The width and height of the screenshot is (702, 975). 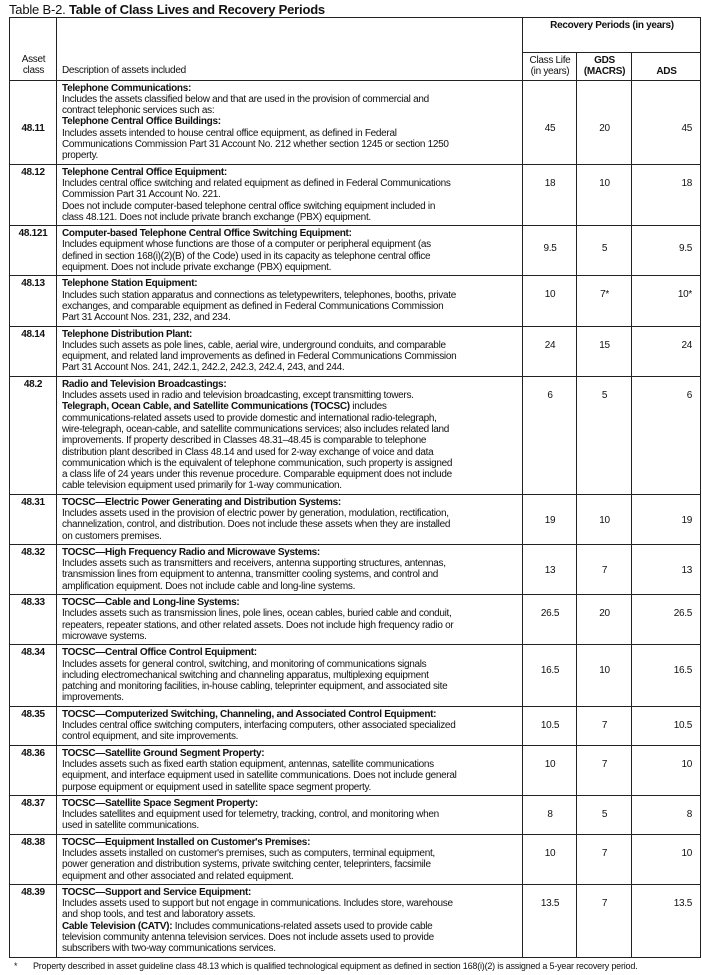 What do you see at coordinates (138, 111) in the screenshot?
I see `description-text: contract telephonic services such as:` at bounding box center [138, 111].